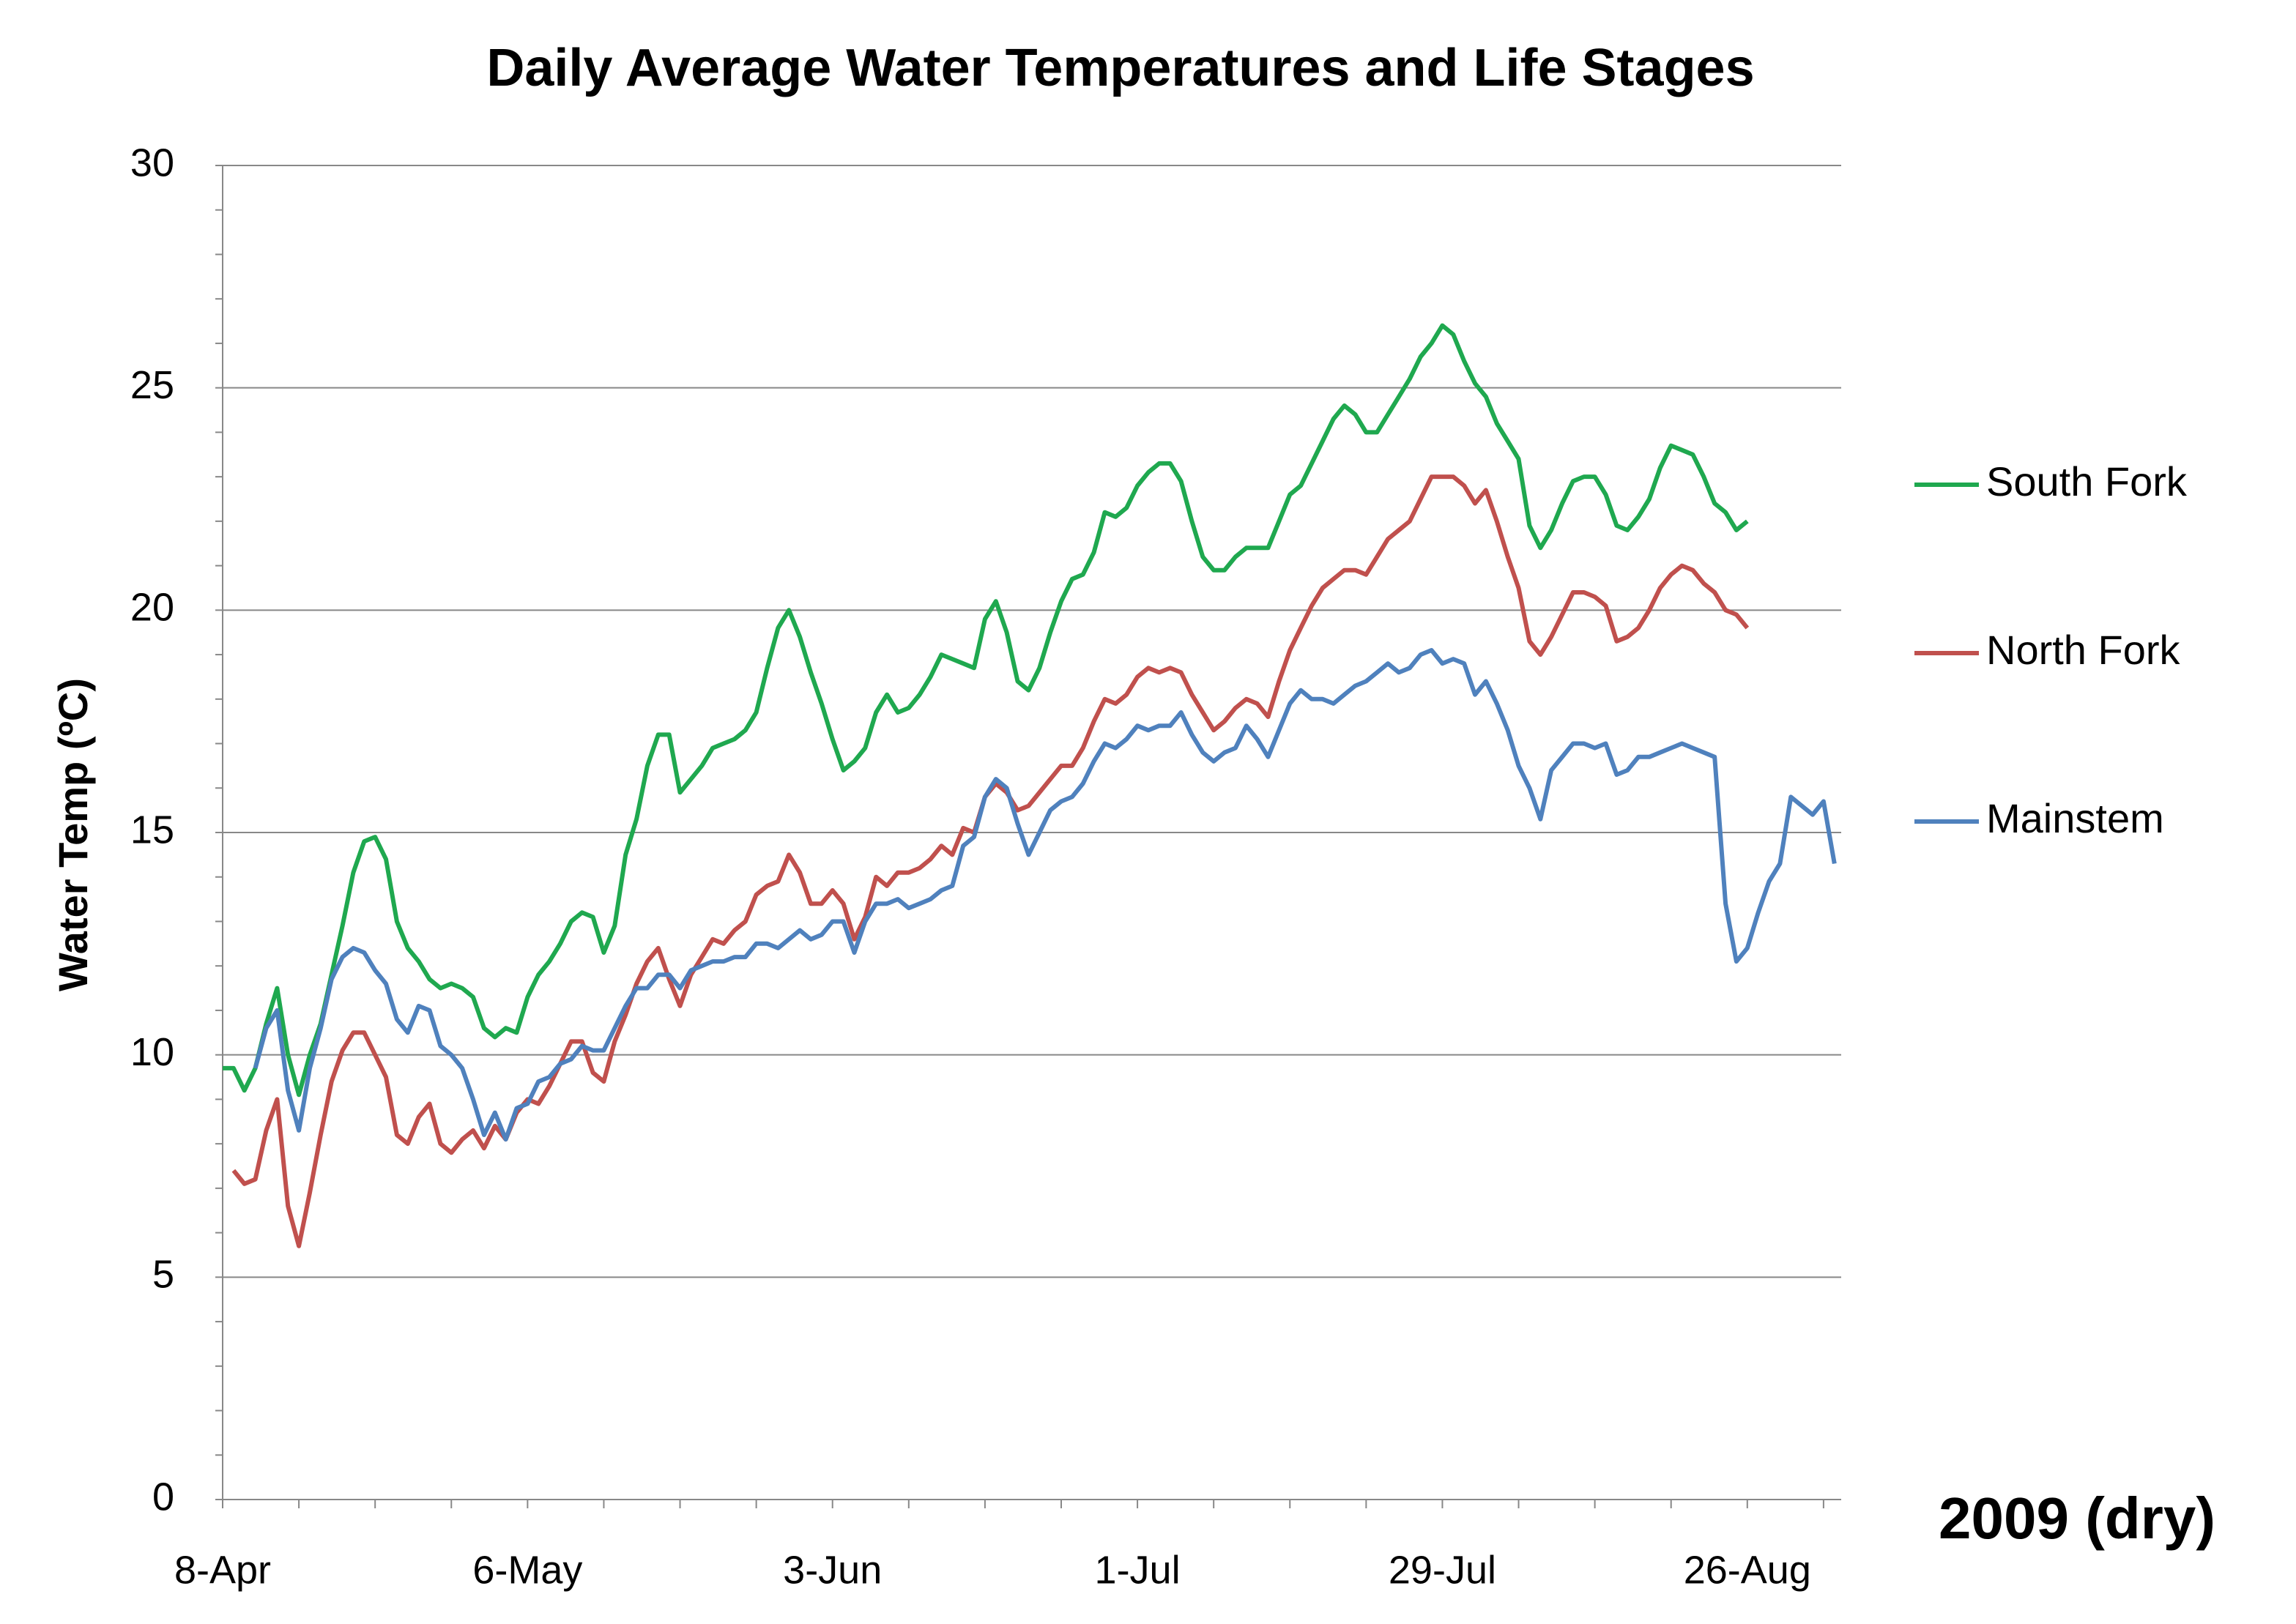 This screenshot has width=2296, height=1624. I want to click on x-tick-label: 26-Aug, so click(1747, 1570).